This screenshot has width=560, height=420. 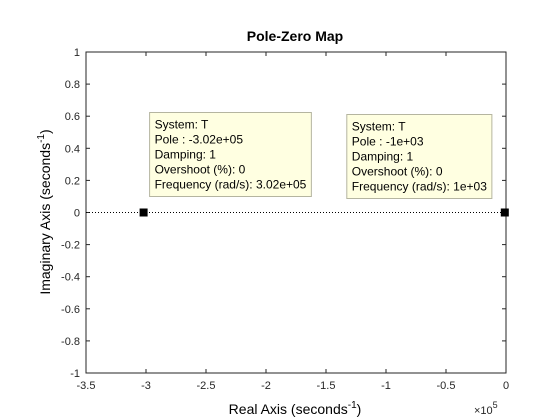 I want to click on datatip-line: Pole : -3.02e+05, so click(x=199, y=140).